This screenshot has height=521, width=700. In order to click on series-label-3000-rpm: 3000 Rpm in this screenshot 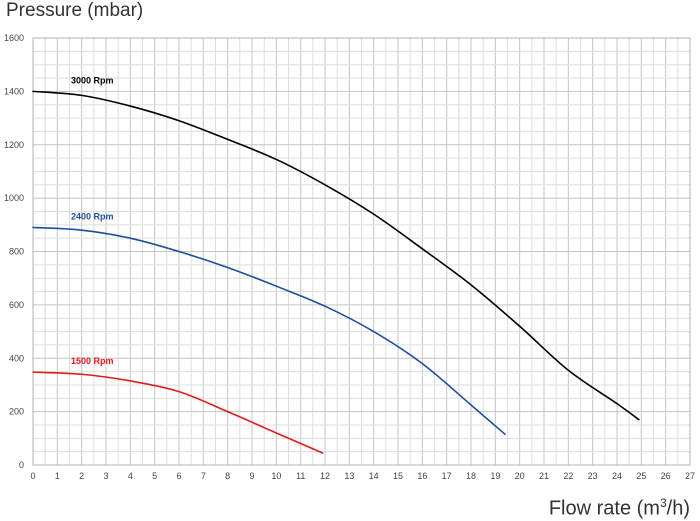, I will do `click(92, 80)`.